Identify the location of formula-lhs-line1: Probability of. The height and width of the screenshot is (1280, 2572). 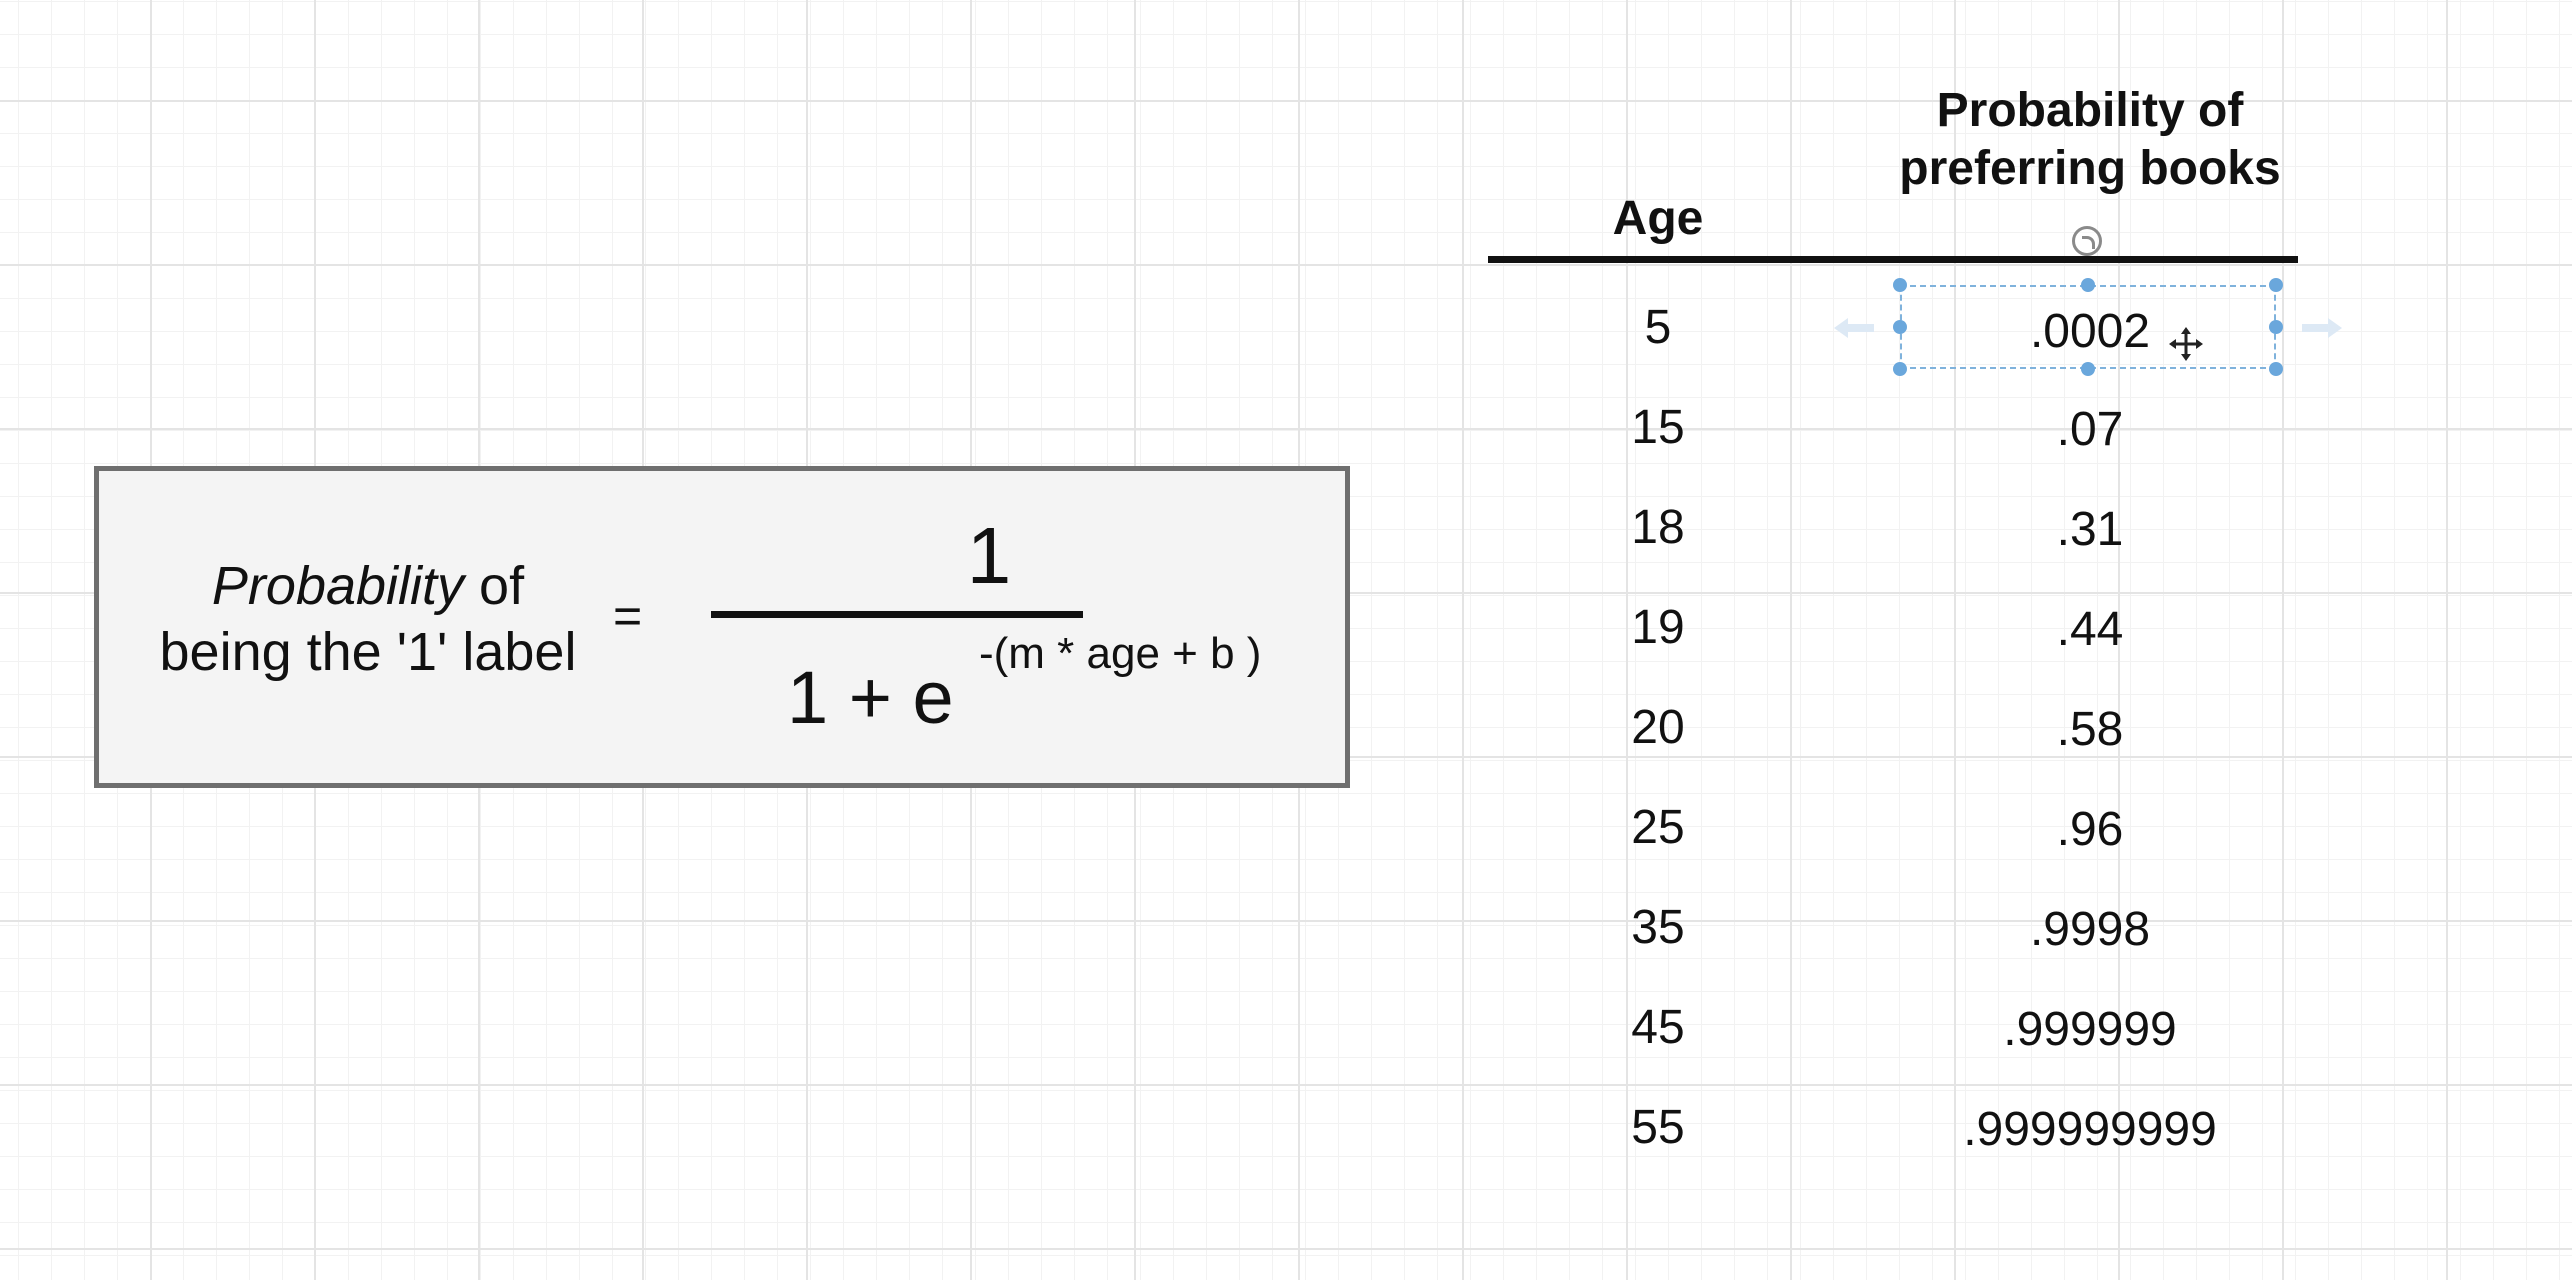
(368, 586).